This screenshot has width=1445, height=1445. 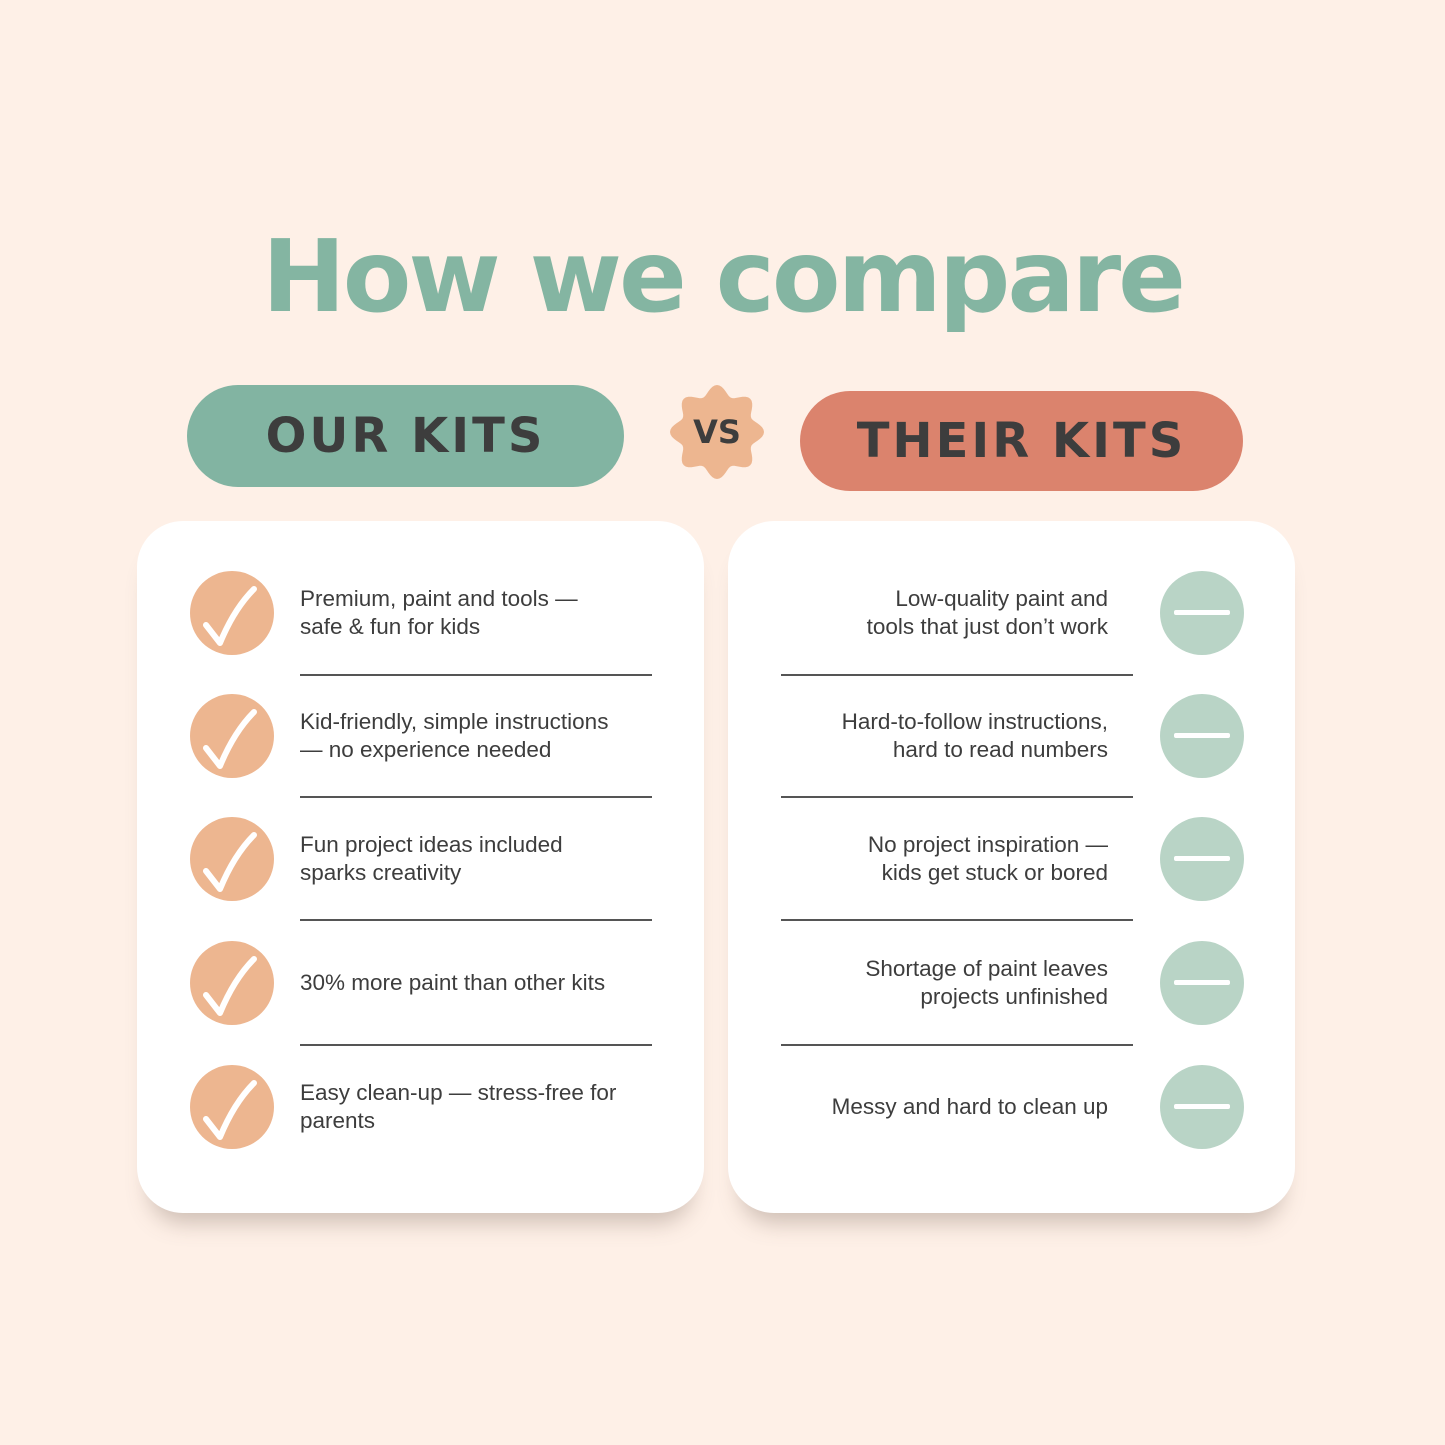 I want to click on item-text-wrap: 30% more paint than other kits, so click(x=485, y=983).